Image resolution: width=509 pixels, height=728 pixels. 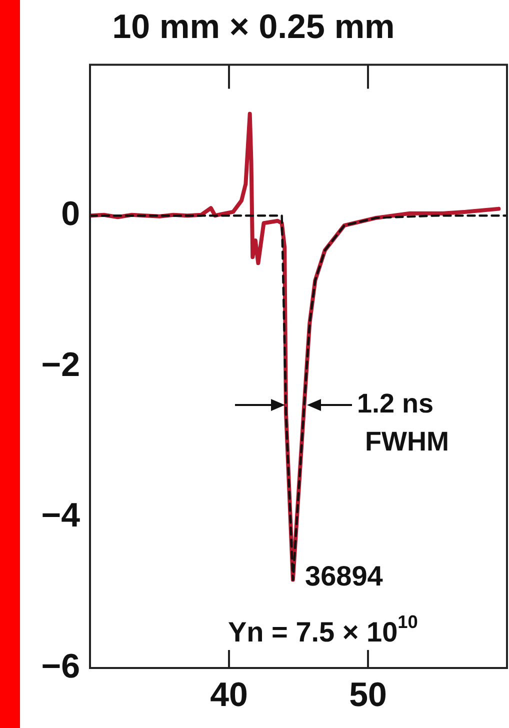 What do you see at coordinates (70, 213) in the screenshot?
I see `y-tick-label: 0` at bounding box center [70, 213].